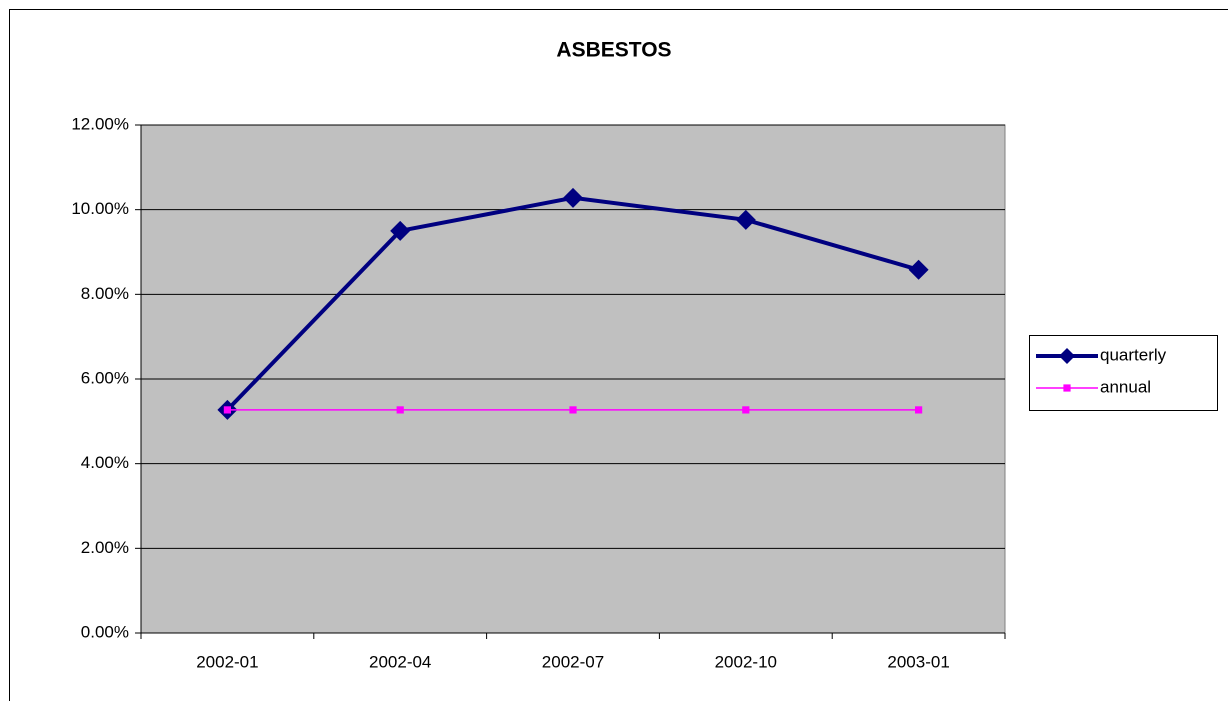 The width and height of the screenshot is (1228, 701). I want to click on legend-label: quarterly, so click(1133, 354).